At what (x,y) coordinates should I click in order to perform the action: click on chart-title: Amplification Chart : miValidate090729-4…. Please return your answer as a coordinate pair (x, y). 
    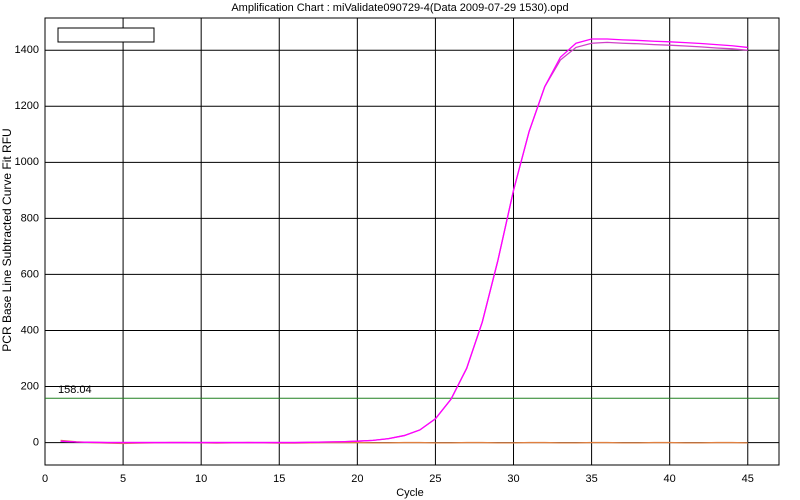
    Looking at the image, I should click on (399, 8).